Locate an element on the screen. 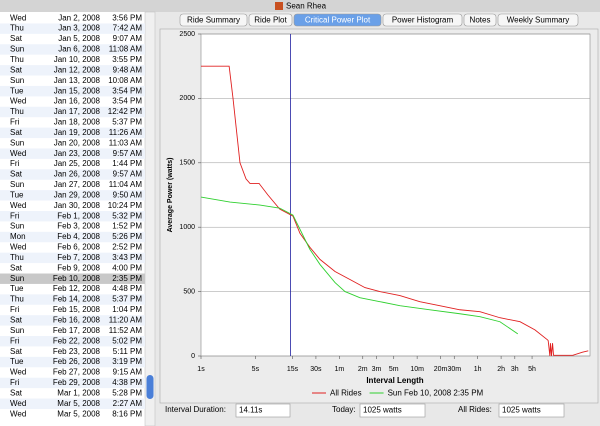 This screenshot has height=426, width=600. ride-date: Feb 16, 2008 is located at coordinates (77, 319).